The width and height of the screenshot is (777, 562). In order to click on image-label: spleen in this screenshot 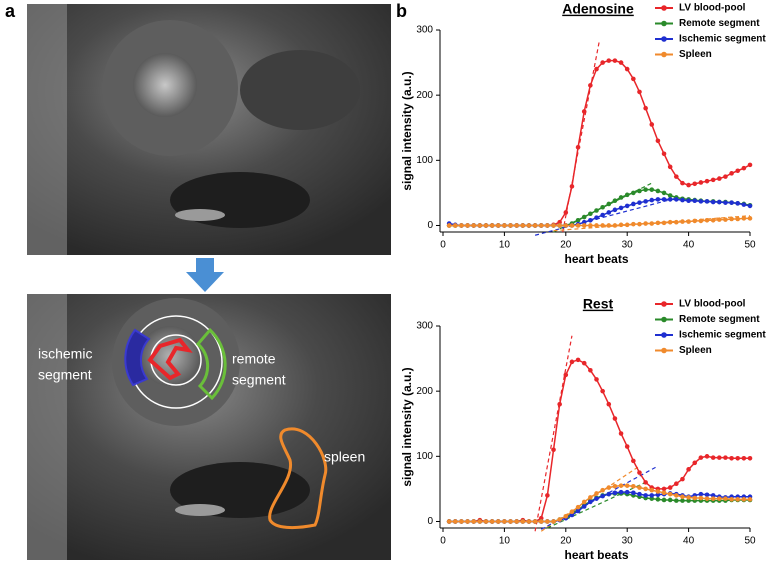, I will do `click(344, 457)`.